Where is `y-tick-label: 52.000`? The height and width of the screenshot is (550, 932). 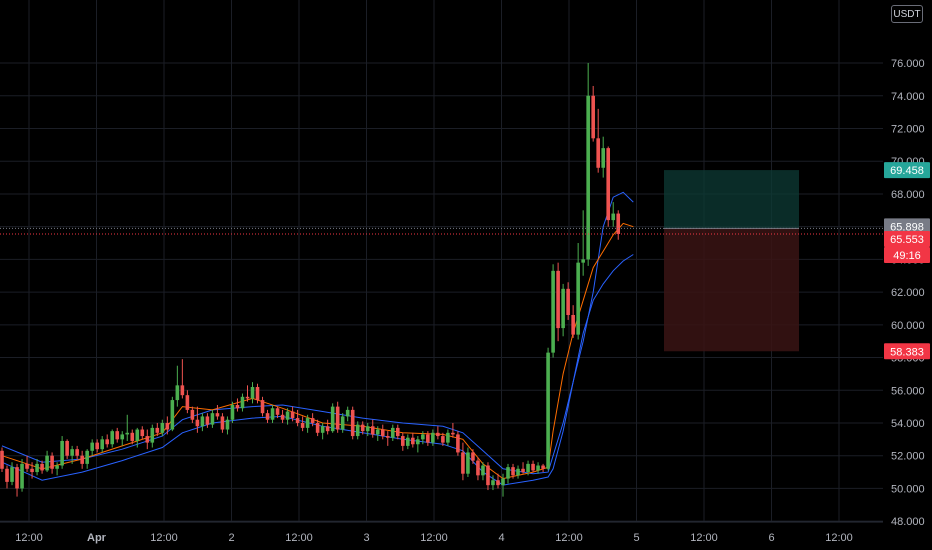 y-tick-label: 52.000 is located at coordinates (908, 457).